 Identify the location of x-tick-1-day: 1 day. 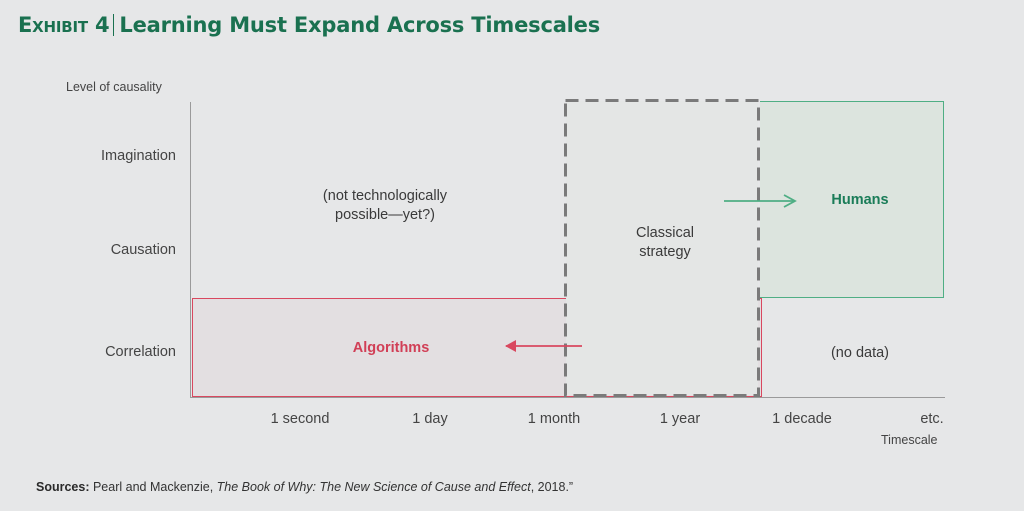
(430, 419).